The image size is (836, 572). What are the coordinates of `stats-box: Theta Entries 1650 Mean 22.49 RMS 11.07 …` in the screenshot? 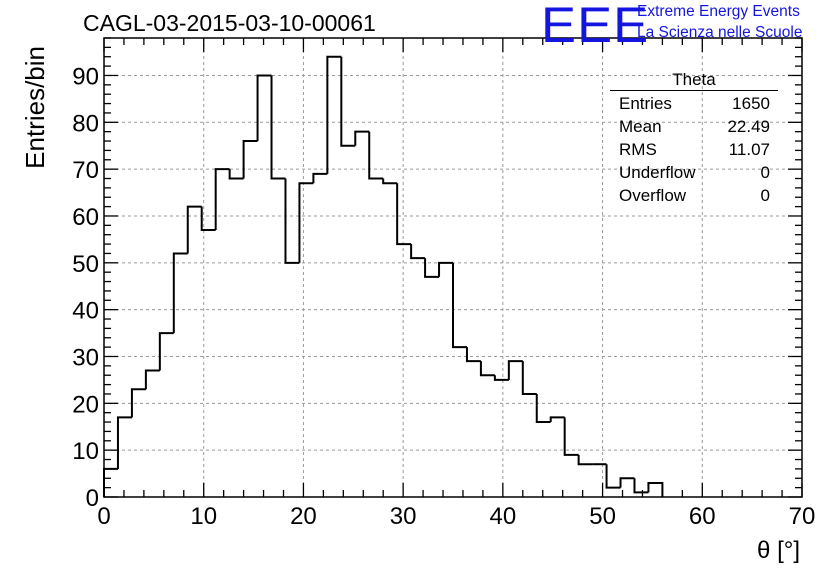 It's located at (694, 138).